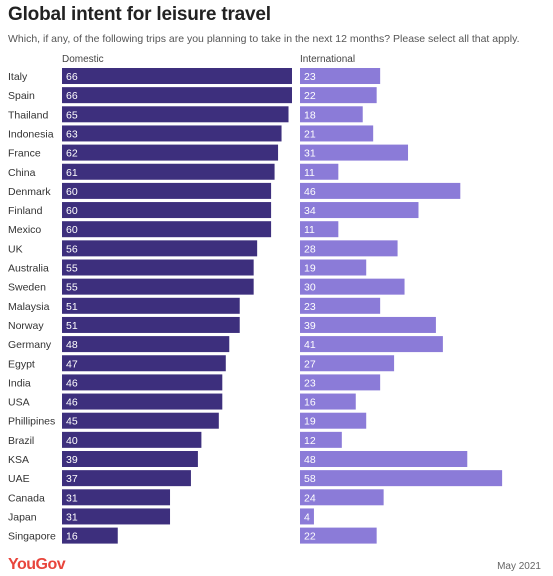  Describe the element at coordinates (31, 134) in the screenshot. I see `category-label: Indonesia` at that location.